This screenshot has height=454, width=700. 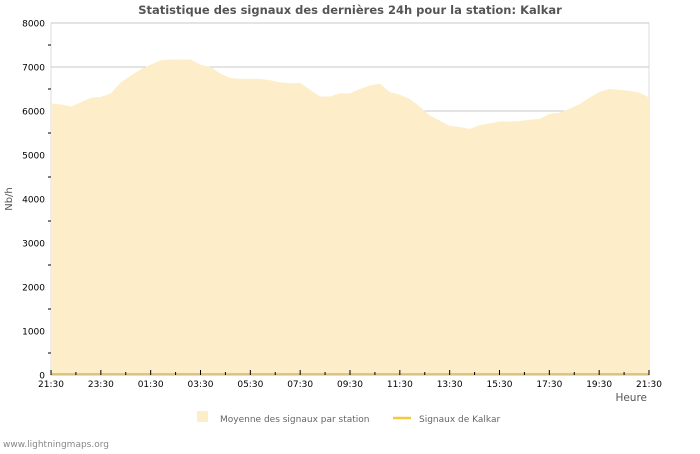 What do you see at coordinates (295, 420) in the screenshot?
I see `legend-label-average: Moyenne des signaux par station` at bounding box center [295, 420].